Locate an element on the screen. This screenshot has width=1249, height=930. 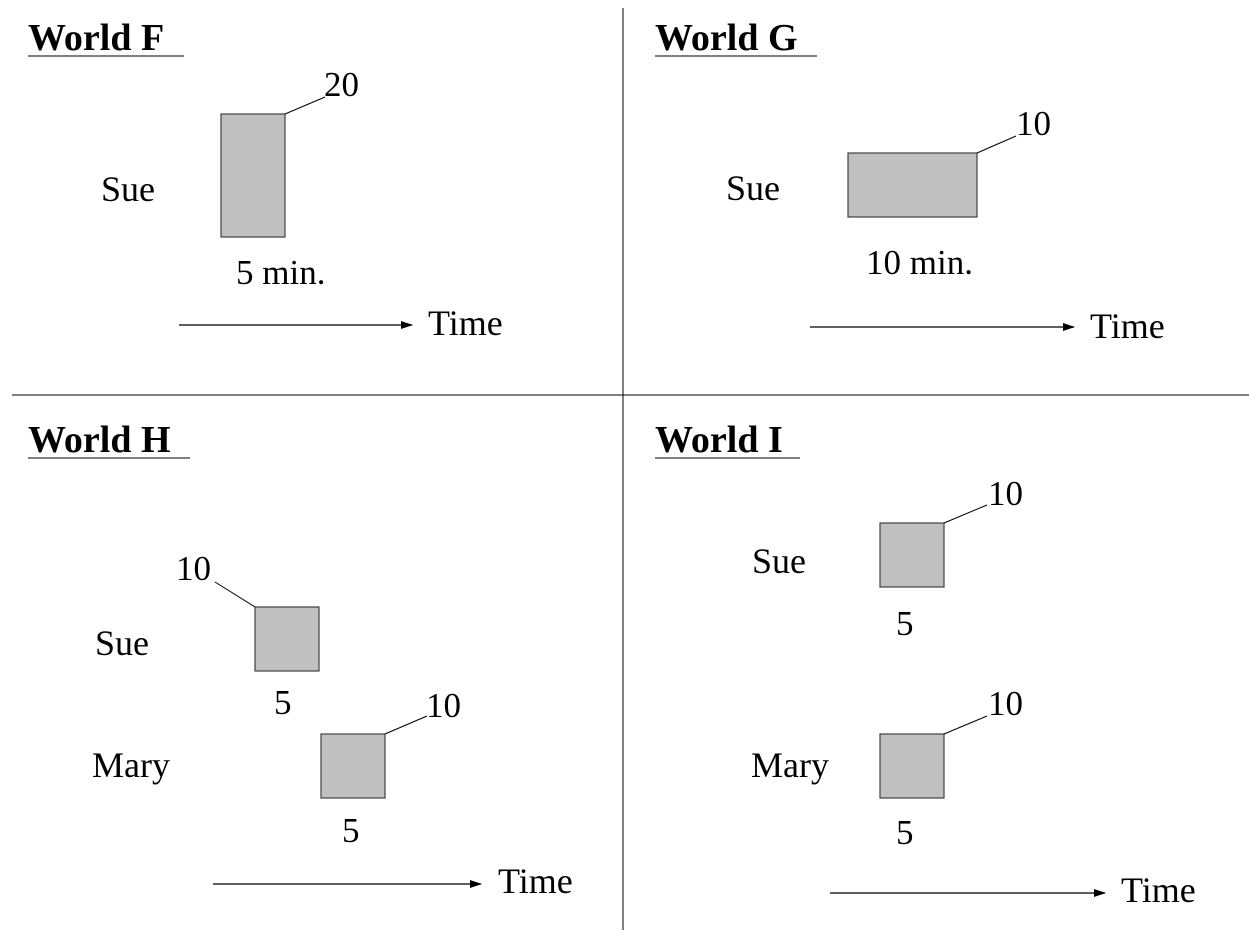
world-i-sue-label: Sue is located at coordinates (779, 561).